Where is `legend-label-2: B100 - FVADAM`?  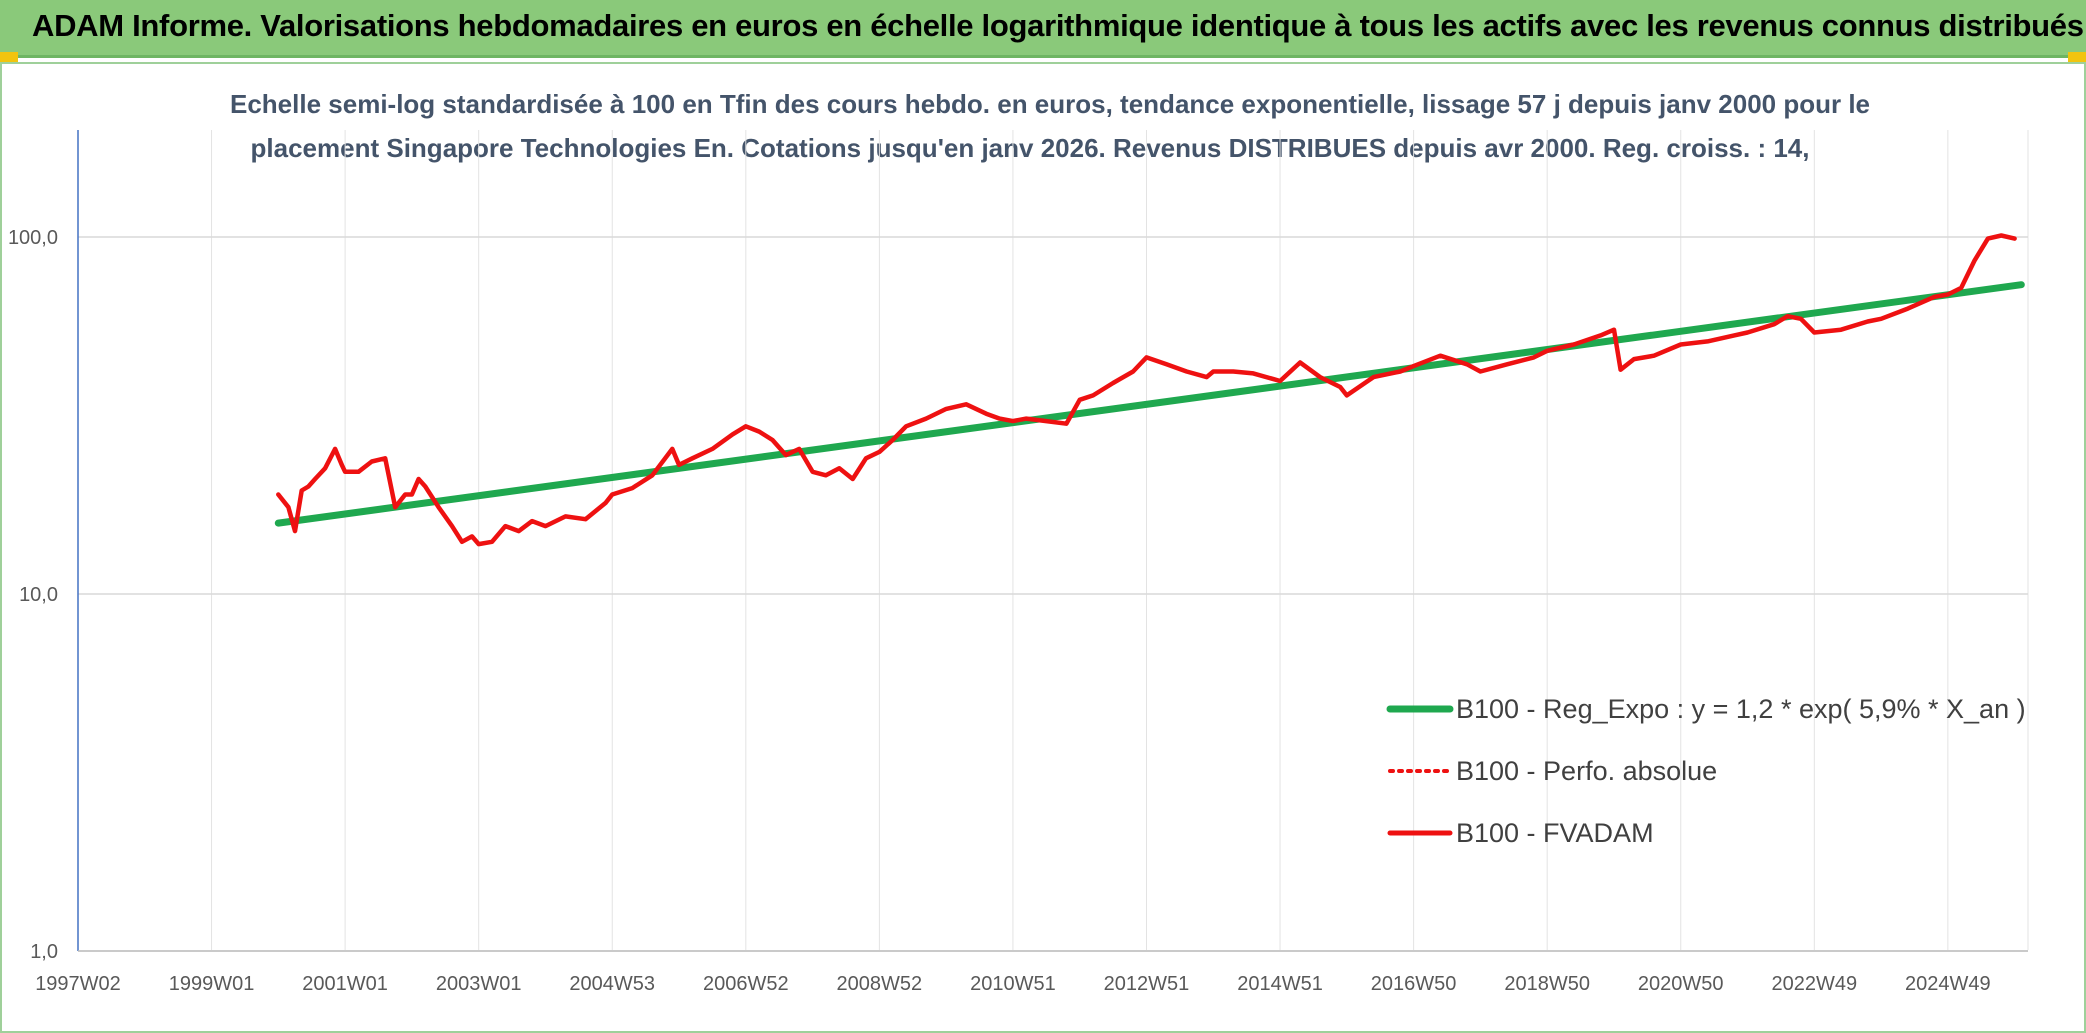
legend-label-2: B100 - FVADAM is located at coordinates (1555, 833).